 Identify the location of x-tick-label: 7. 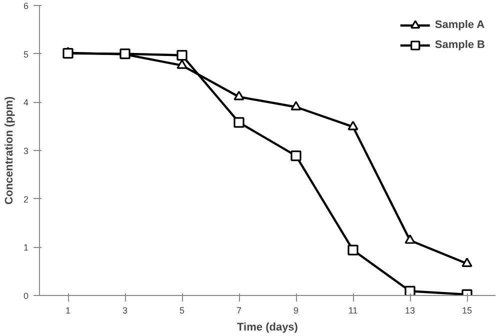
(239, 311).